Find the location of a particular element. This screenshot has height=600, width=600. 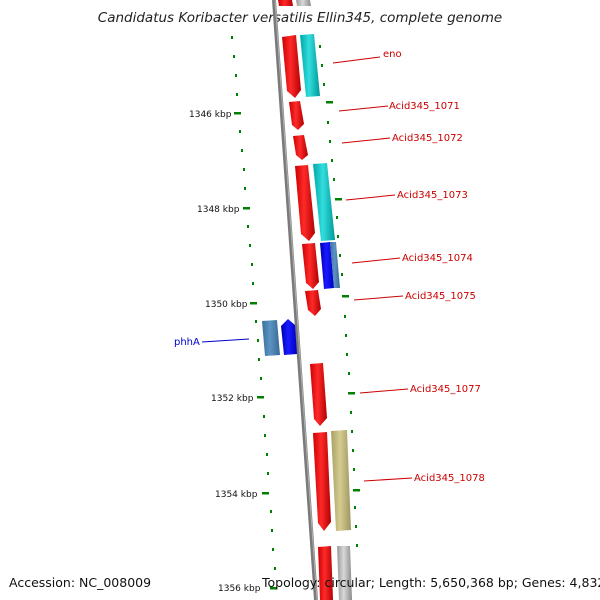

gene-acid345-1071-cds is located at coordinates (296, 115).